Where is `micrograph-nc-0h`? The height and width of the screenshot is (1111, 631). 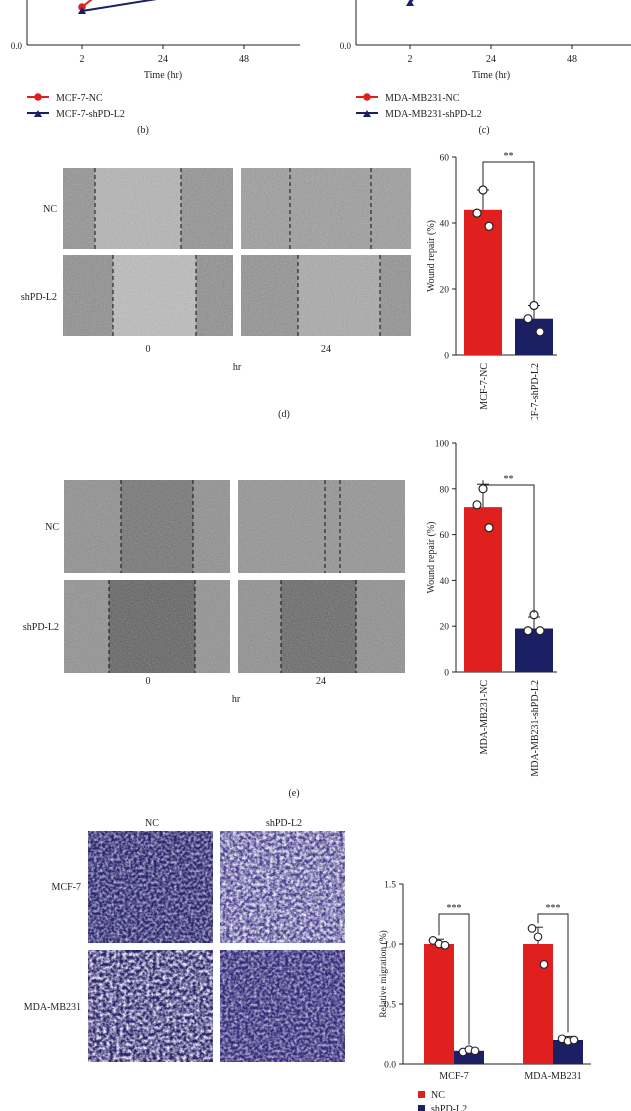
micrograph-nc-0h is located at coordinates (148, 208).